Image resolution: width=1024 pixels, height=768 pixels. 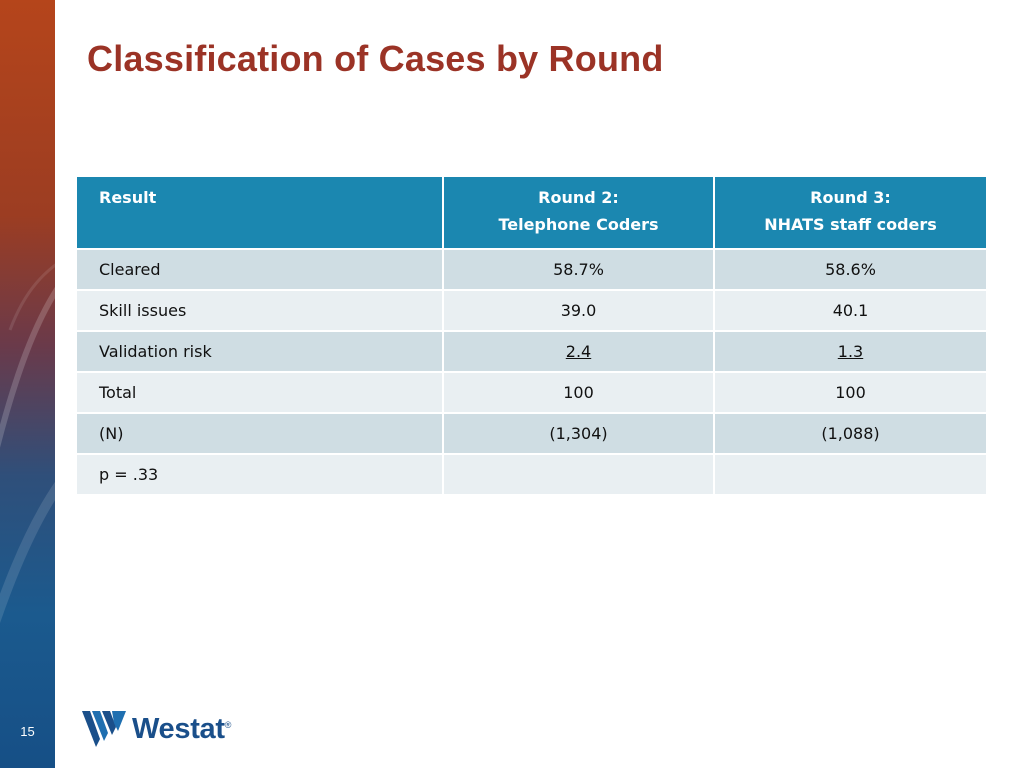 What do you see at coordinates (850, 213) in the screenshot?
I see `header-round-3: Round 3: NHATS staff coders` at bounding box center [850, 213].